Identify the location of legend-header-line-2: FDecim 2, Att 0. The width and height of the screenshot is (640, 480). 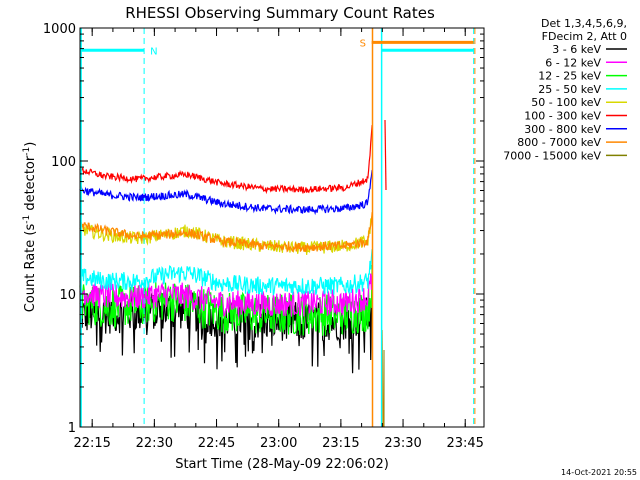
(584, 36).